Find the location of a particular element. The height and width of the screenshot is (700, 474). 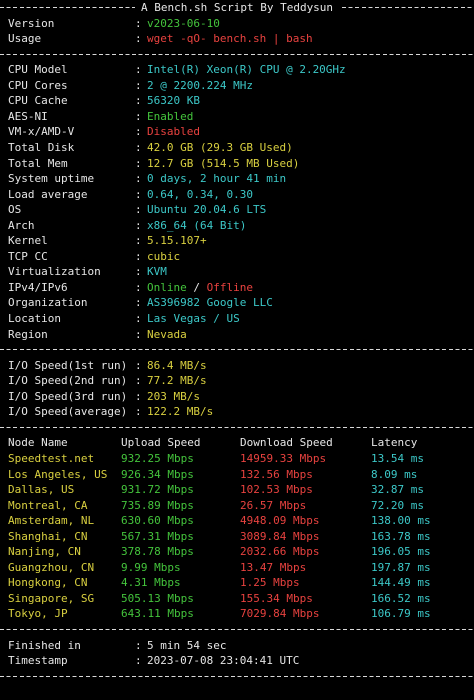

label: OS is located at coordinates (15, 210).